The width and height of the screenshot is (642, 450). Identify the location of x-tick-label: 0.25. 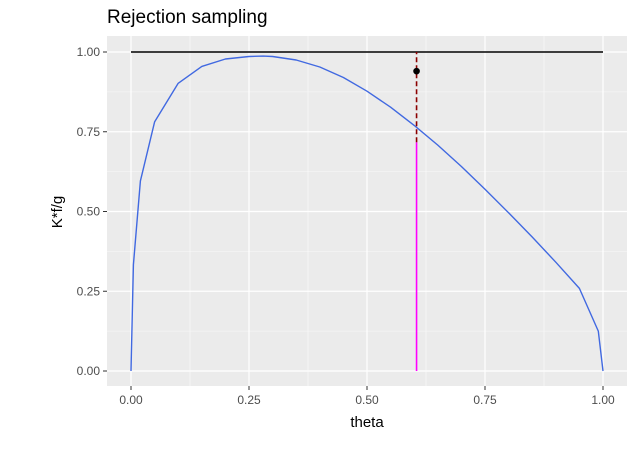
(249, 400).